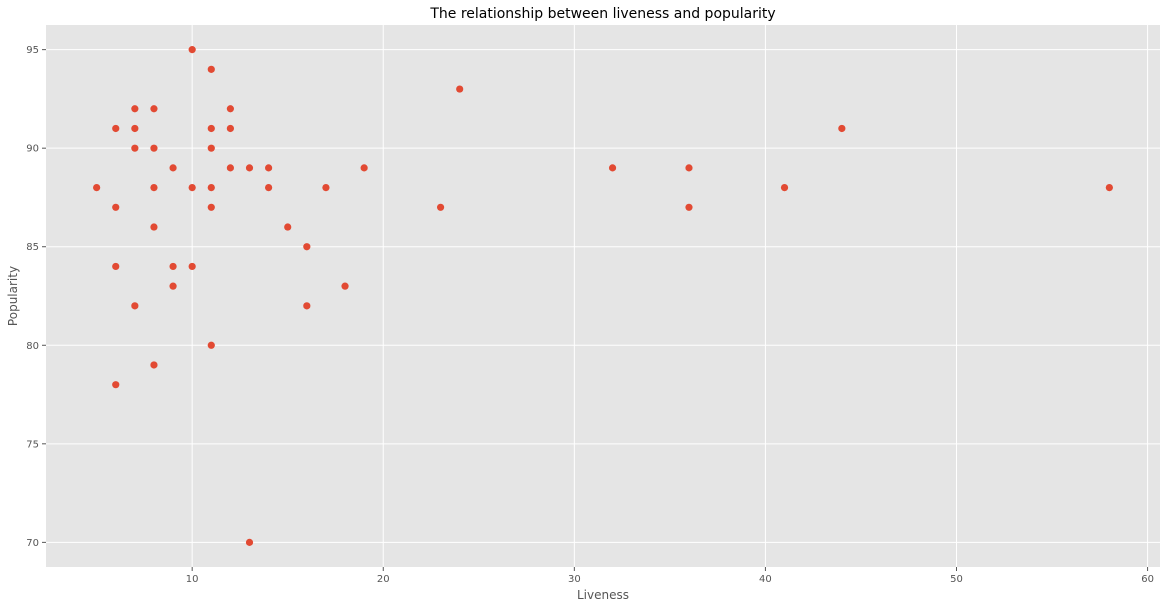  Describe the element at coordinates (956, 579) in the screenshot. I see `x-tick-label: 50` at that location.